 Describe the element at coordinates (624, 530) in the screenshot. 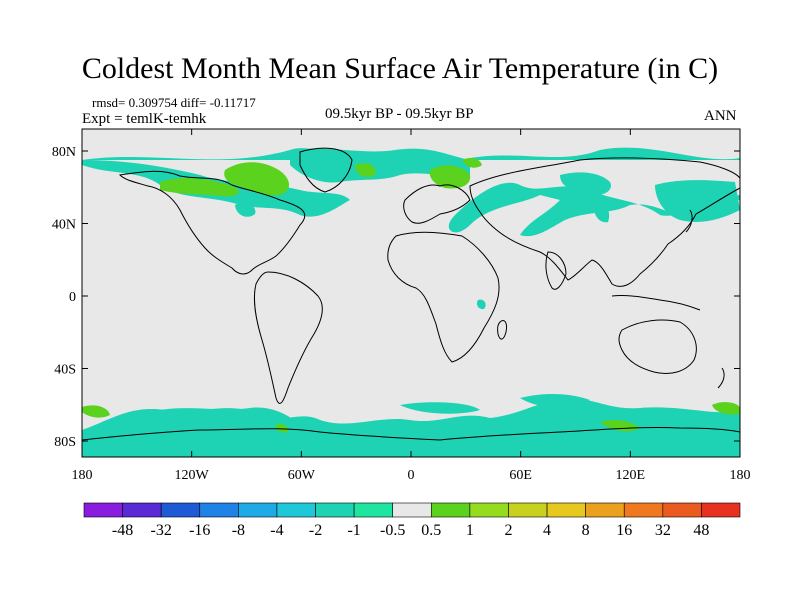

I see `colorbar-label: 16` at that location.